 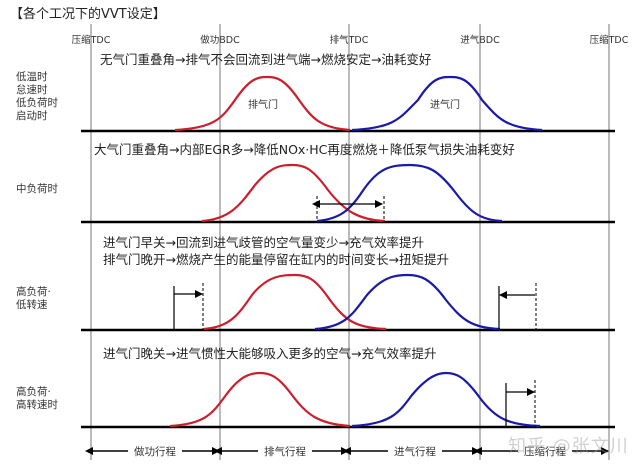 I want to click on stroke-label-exhaust: 排气行程, so click(x=285, y=451).